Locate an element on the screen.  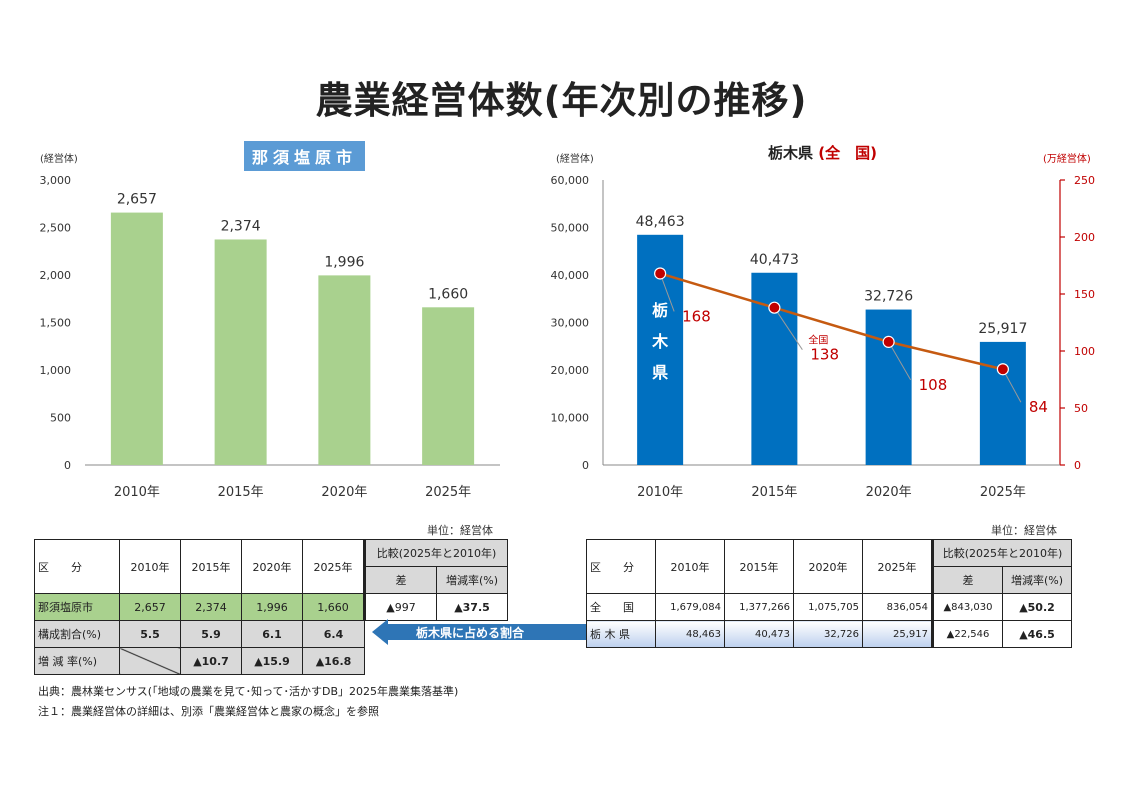
footnote: 注１：農業経営体の詳細は、別添「農業経営体と農家の概念」を参照 is located at coordinates (208, 711).